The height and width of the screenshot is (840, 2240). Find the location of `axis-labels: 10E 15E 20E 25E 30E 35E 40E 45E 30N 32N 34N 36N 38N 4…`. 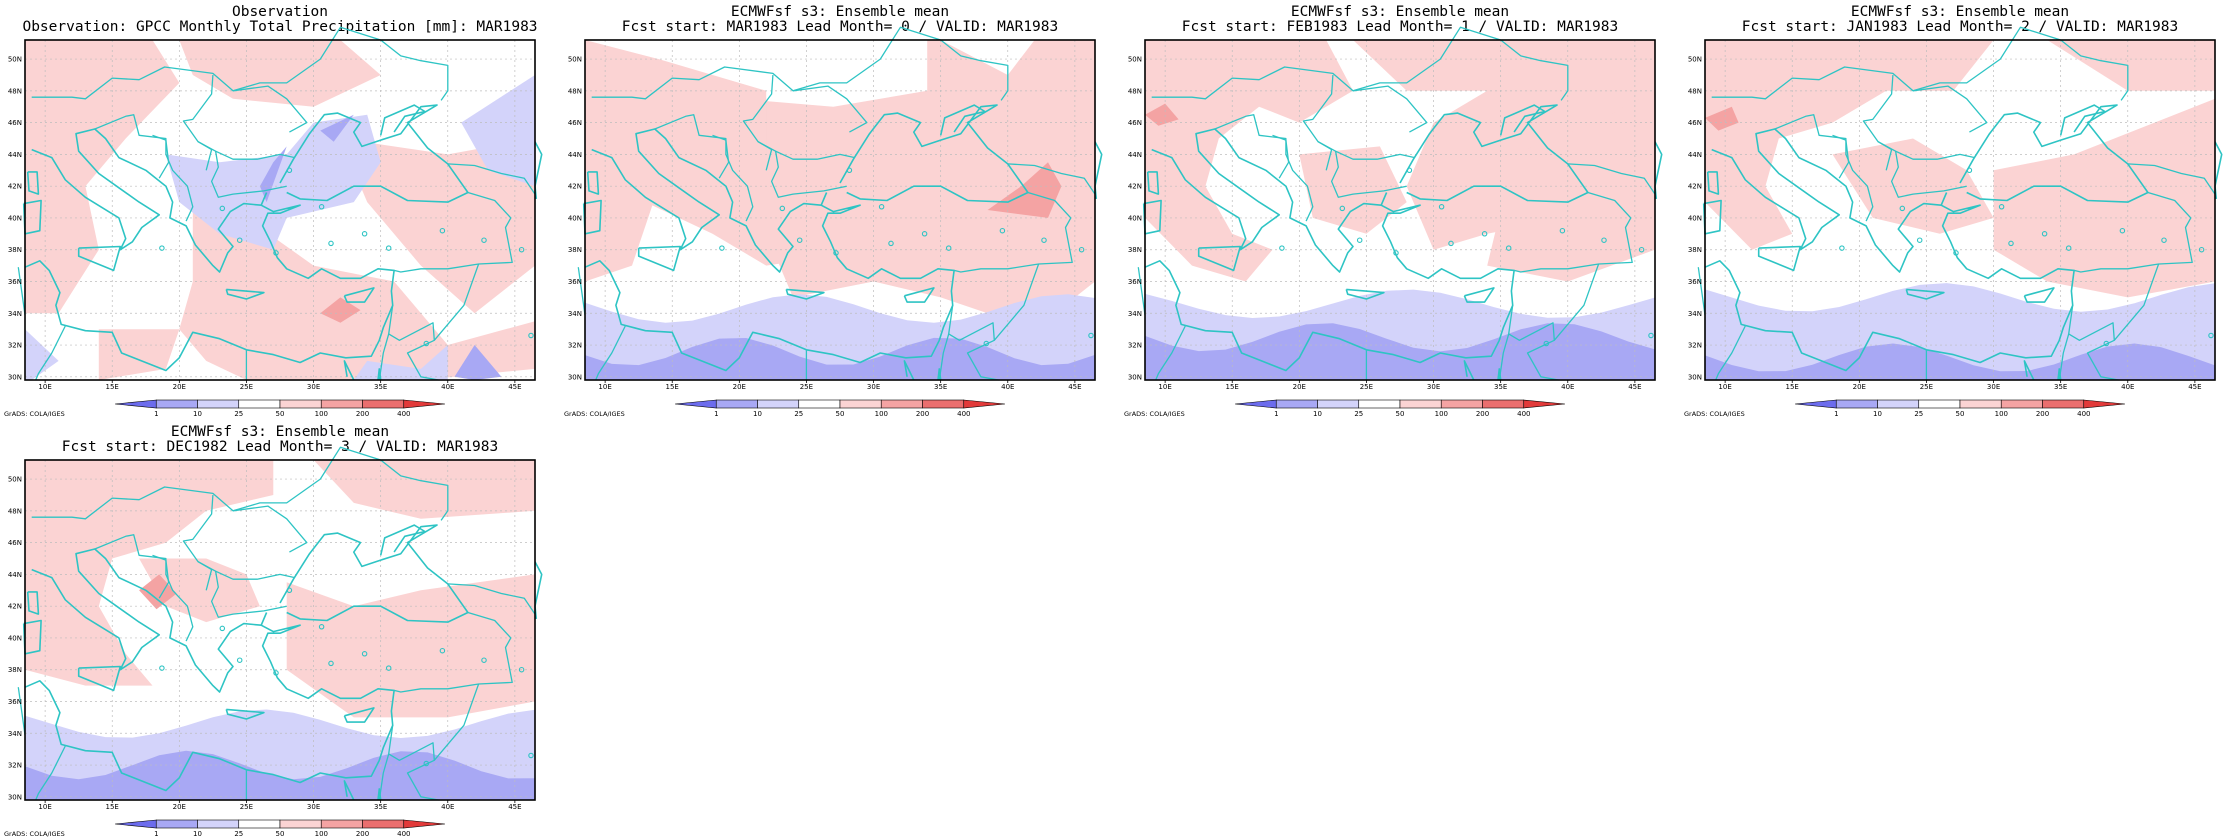

axis-labels: 10E 15E 20E 25E 30E 35E 40E 45E 30N 32N 34N 36N 38N 4… is located at coordinates (825, 223).